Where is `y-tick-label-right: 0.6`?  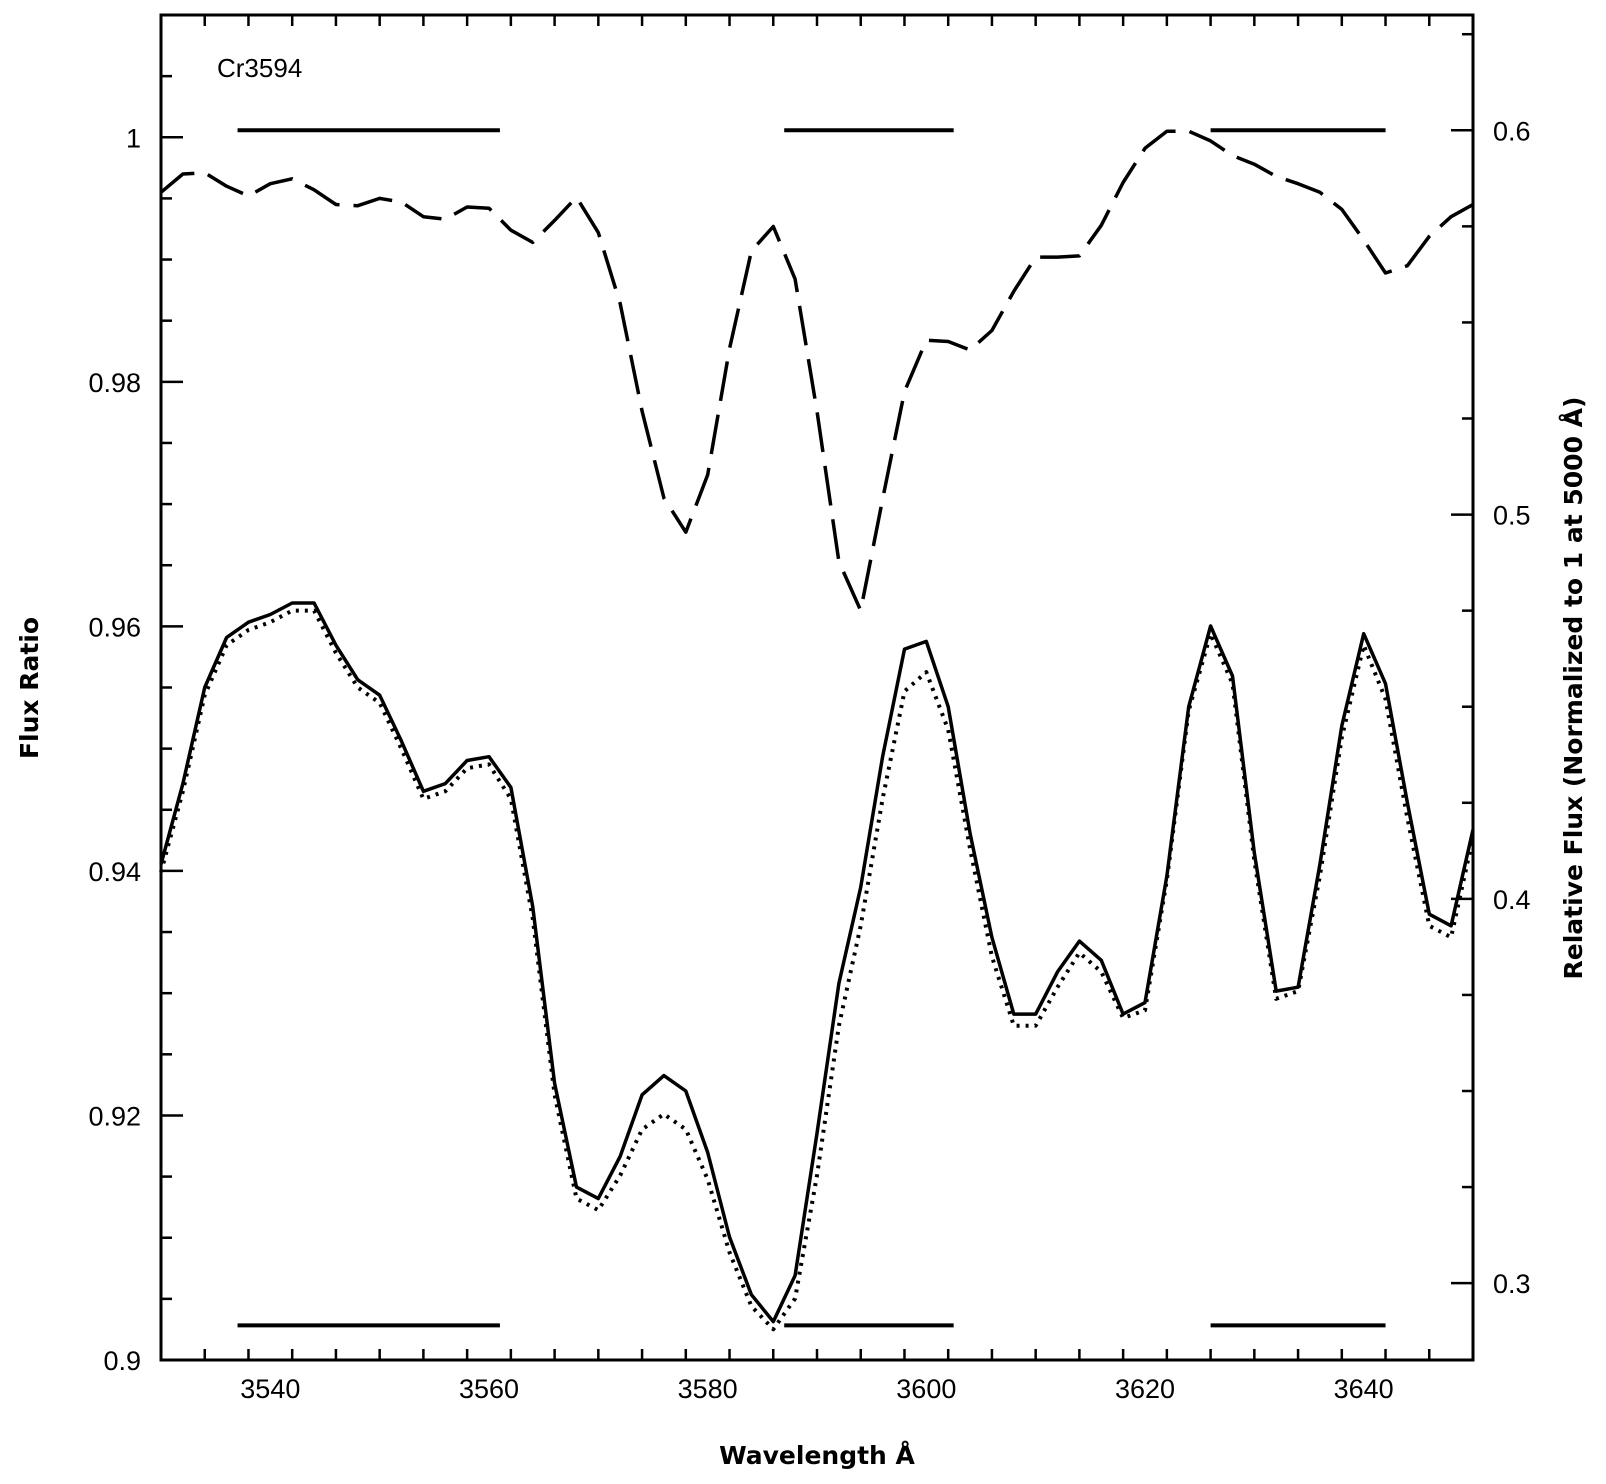
y-tick-label-right: 0.6 is located at coordinates (1512, 131).